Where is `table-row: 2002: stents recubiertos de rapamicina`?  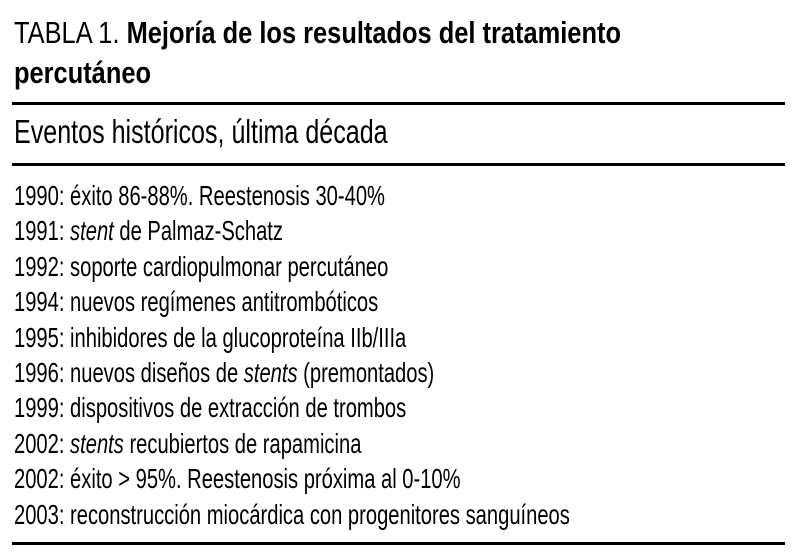 table-row: 2002: stents recubiertos de rapamicina is located at coordinates (292, 443).